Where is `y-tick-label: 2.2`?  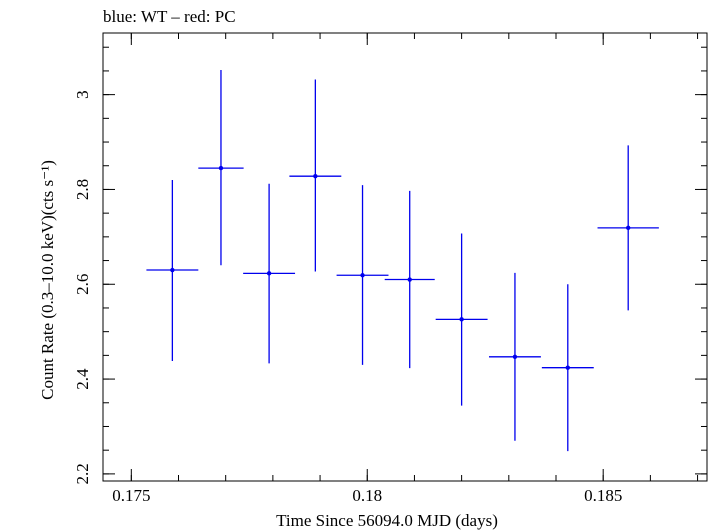
y-tick-label: 2.2 is located at coordinates (82, 473).